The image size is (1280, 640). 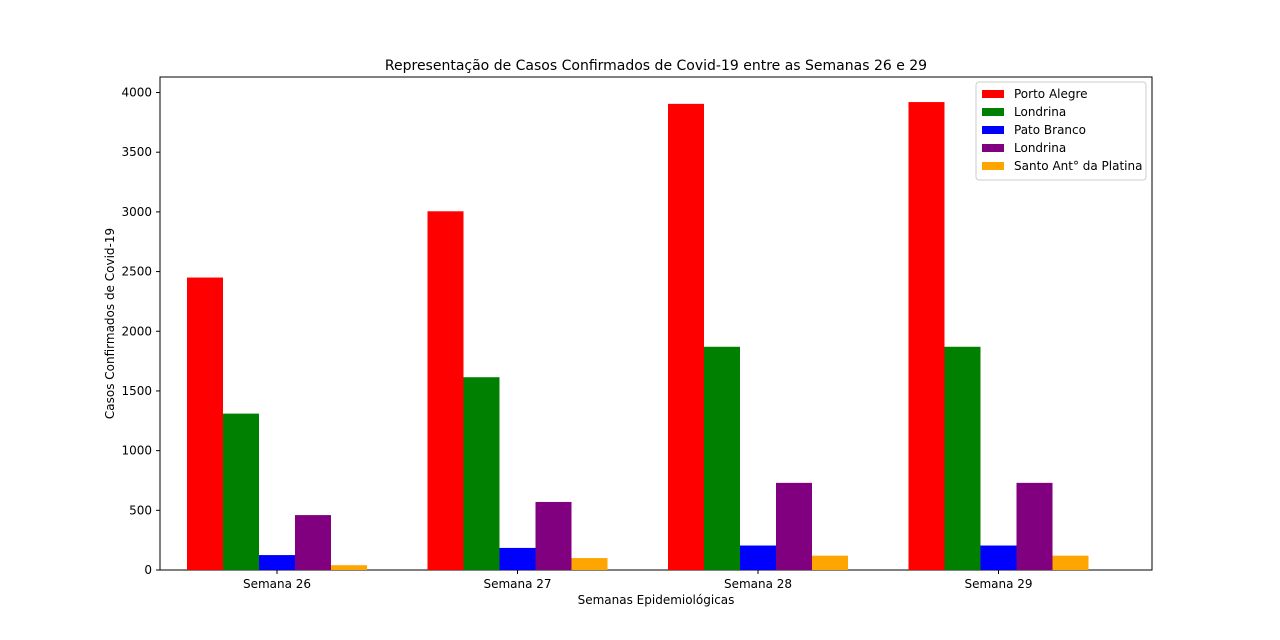 I want to click on y-tick-label: 4000, so click(x=136, y=93).